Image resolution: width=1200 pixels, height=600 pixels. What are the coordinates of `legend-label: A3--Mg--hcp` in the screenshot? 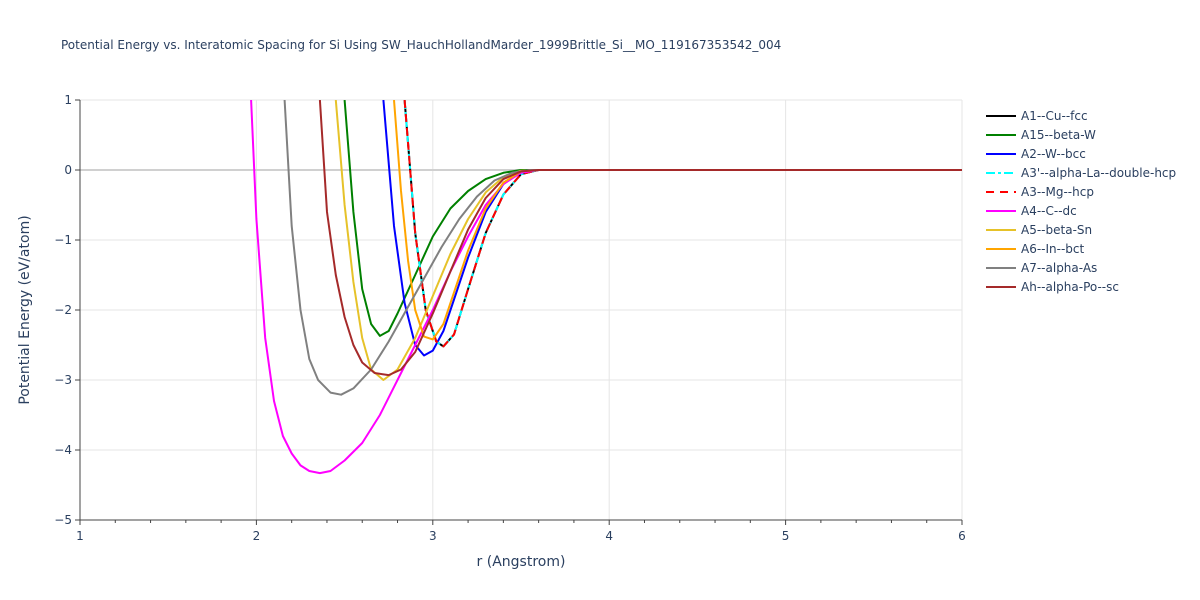 It's located at (1057, 191).